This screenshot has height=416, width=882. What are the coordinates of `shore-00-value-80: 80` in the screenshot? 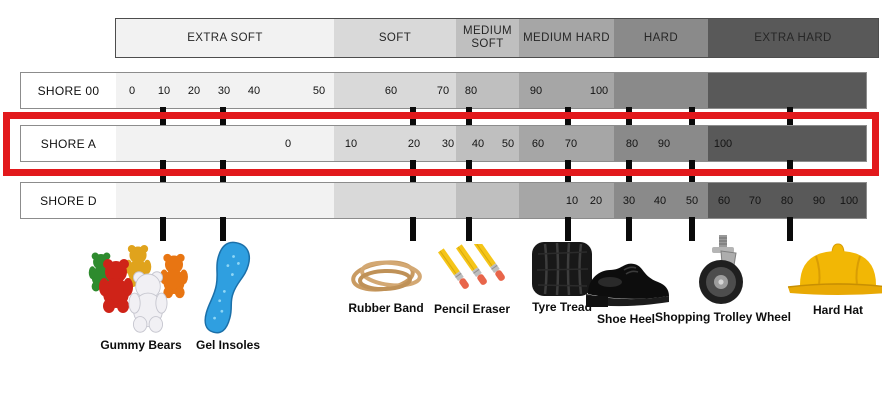 It's located at (471, 90).